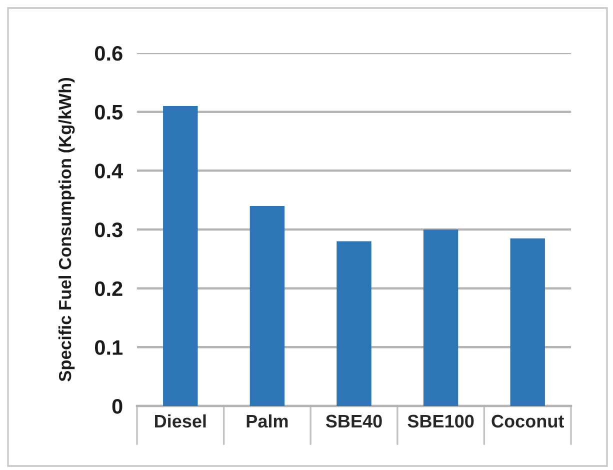  I want to click on y-tick-label: 0.6, so click(108, 53).